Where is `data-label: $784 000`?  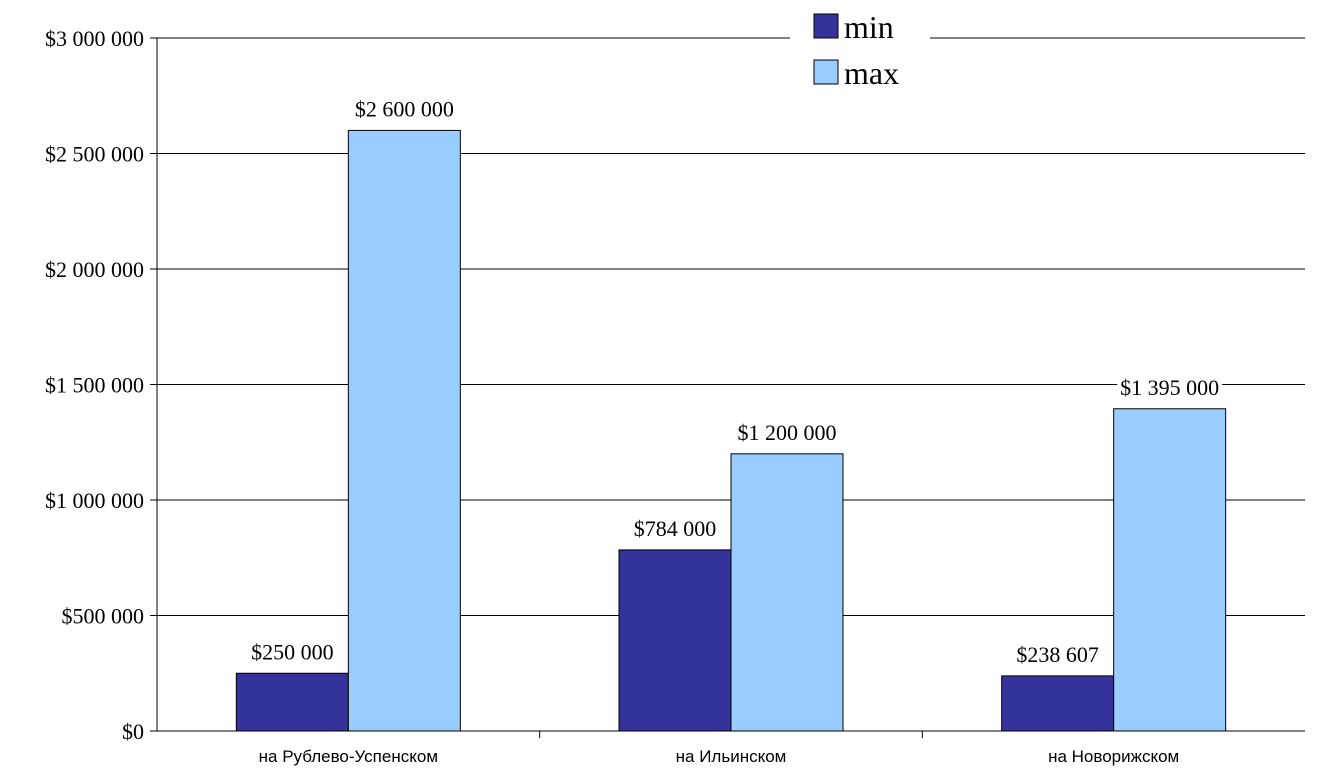
data-label: $784 000 is located at coordinates (675, 528).